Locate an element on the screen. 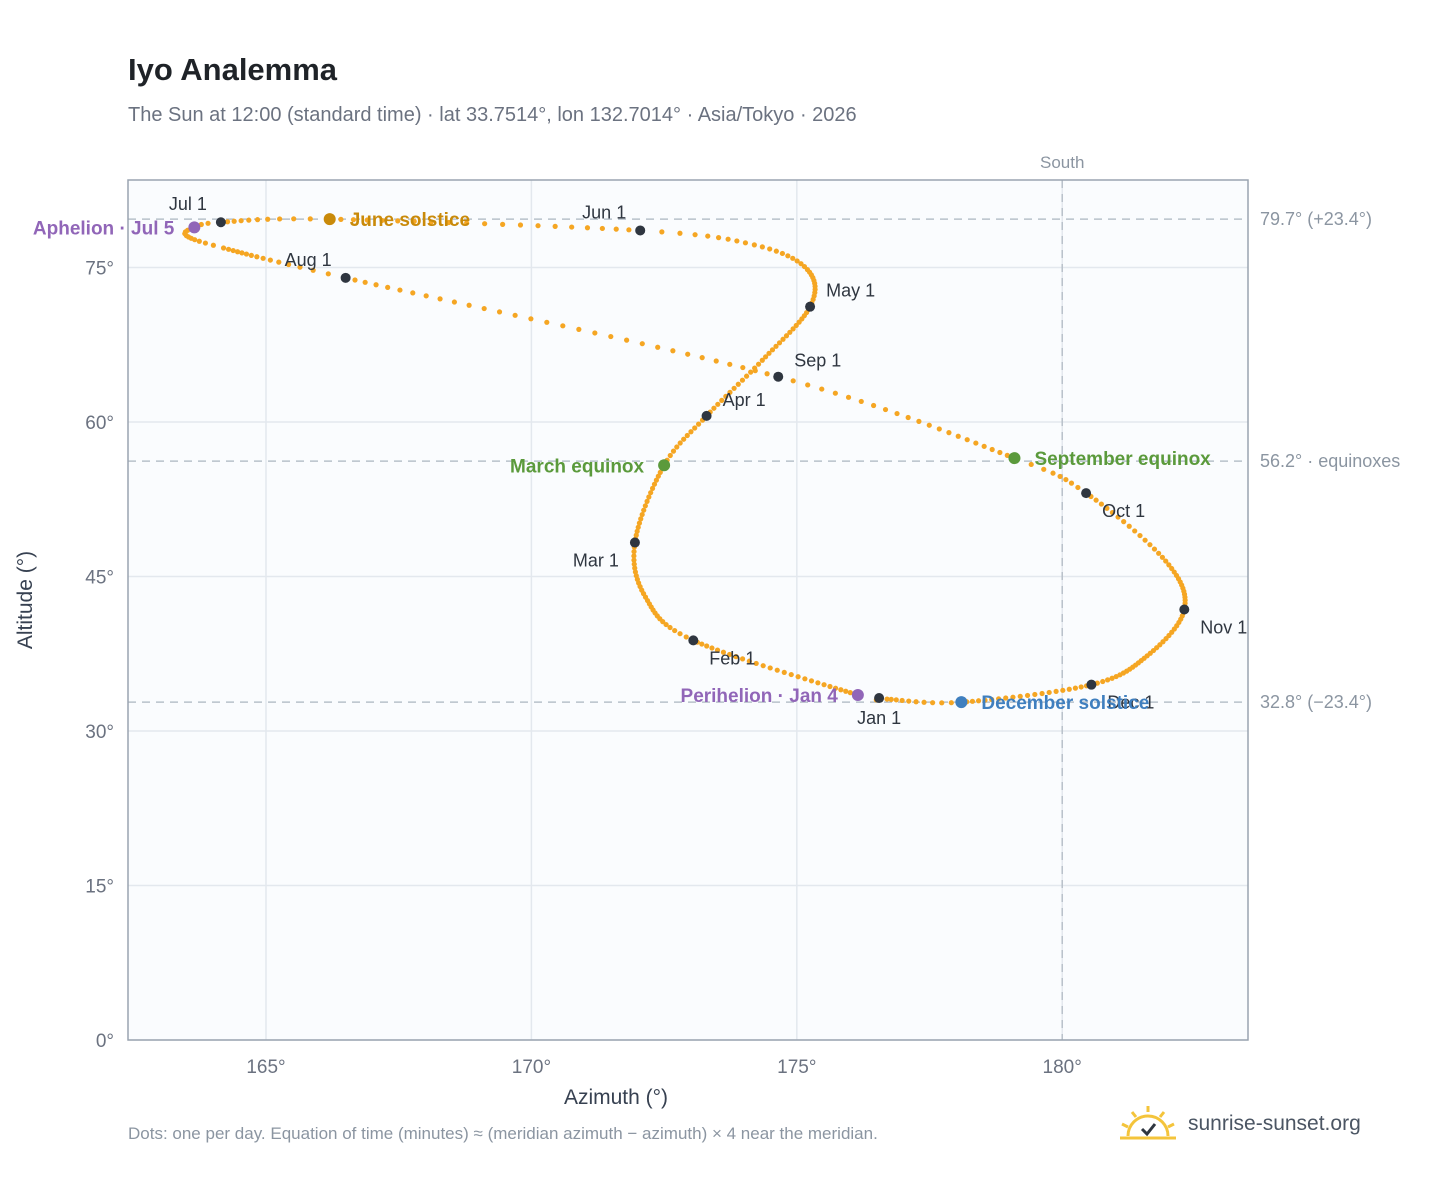 This screenshot has width=1448, height=1188. x-tick-label: 180° is located at coordinates (1062, 1067).